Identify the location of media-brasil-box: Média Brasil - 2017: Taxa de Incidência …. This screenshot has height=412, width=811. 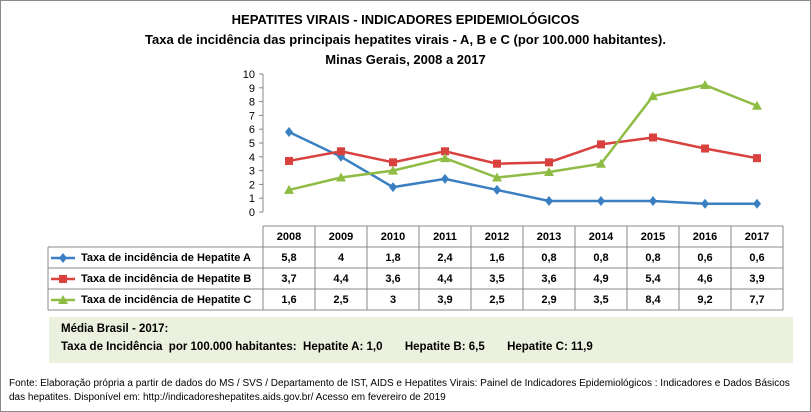
(421, 340).